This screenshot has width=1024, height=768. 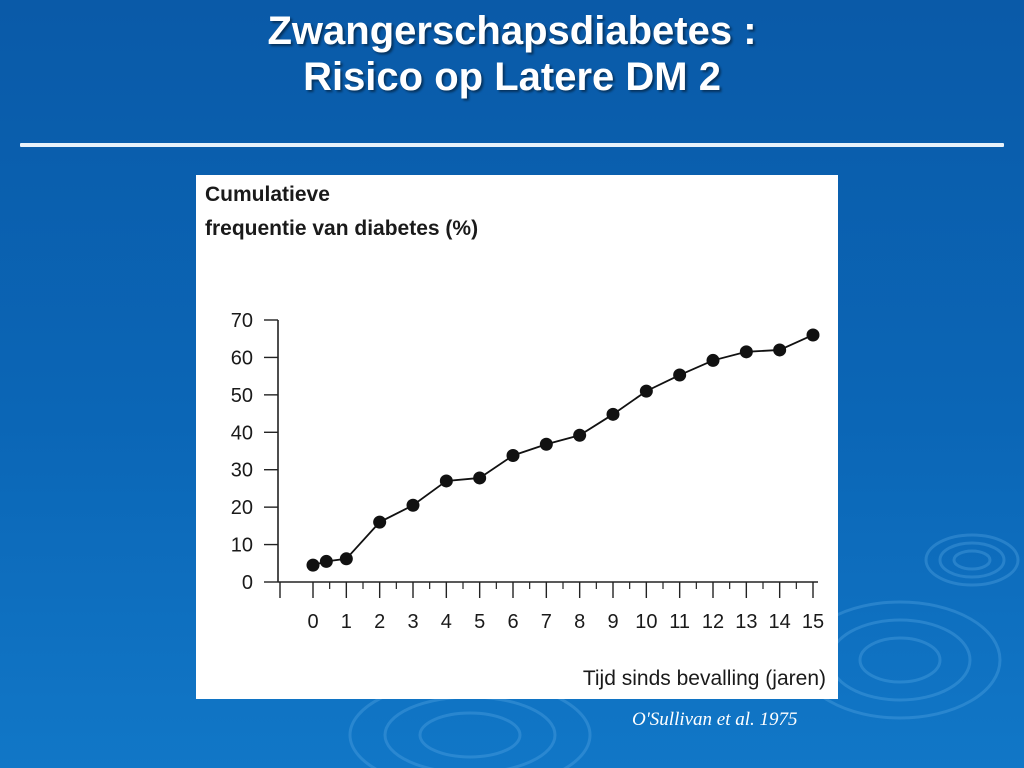 What do you see at coordinates (242, 508) in the screenshot?
I see `y-tick-label: 20` at bounding box center [242, 508].